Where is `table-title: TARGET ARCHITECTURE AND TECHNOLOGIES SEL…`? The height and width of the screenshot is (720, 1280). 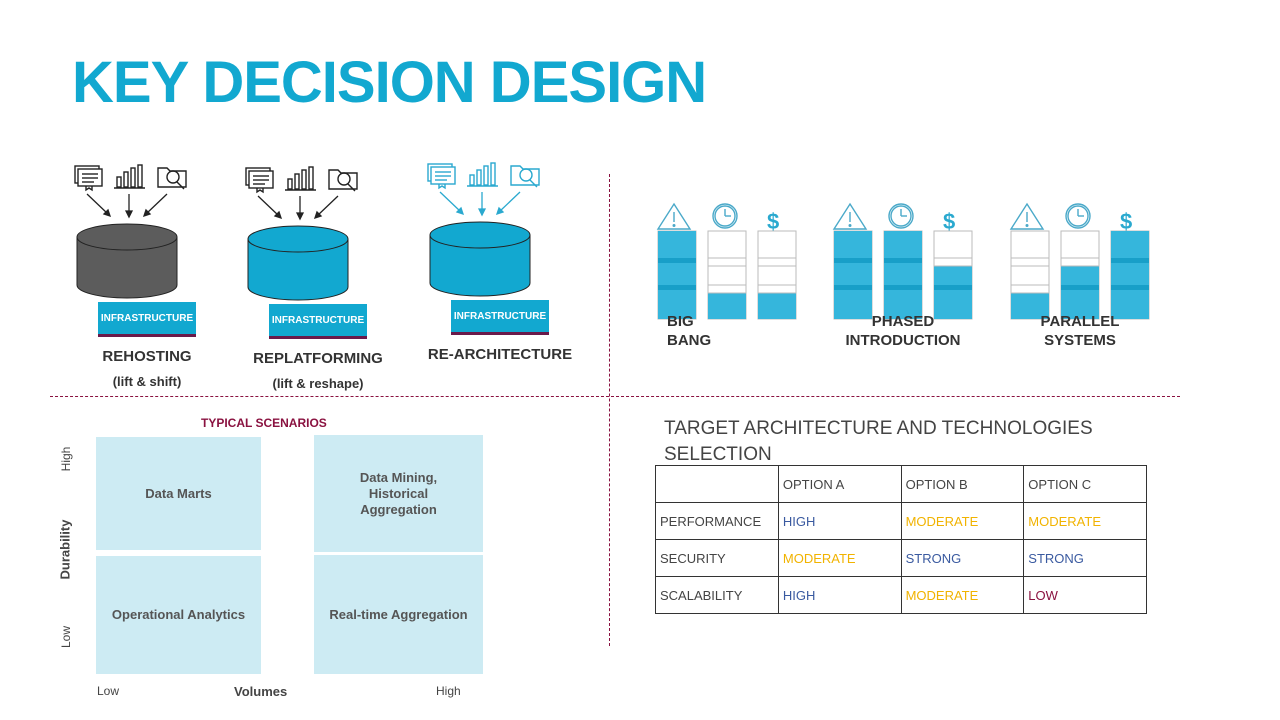 table-title: TARGET ARCHITECTURE AND TECHNOLOGIES SEL… is located at coordinates (878, 442).